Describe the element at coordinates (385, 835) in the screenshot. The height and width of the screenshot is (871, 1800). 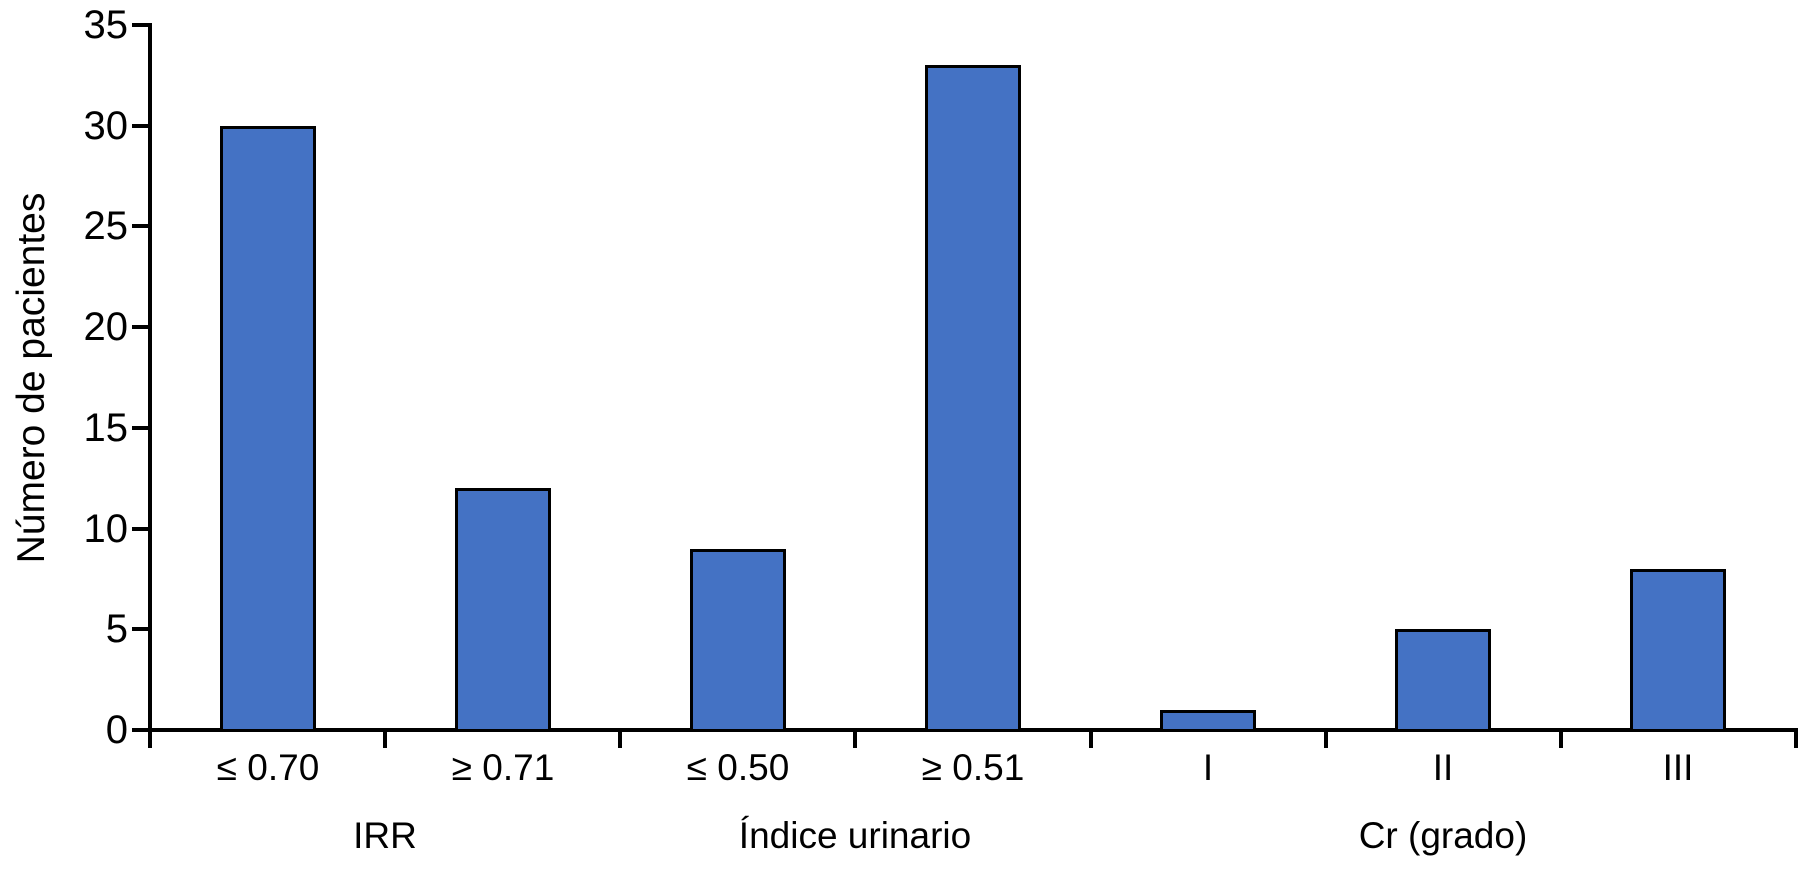
I see `x-group-label: IRR` at that location.